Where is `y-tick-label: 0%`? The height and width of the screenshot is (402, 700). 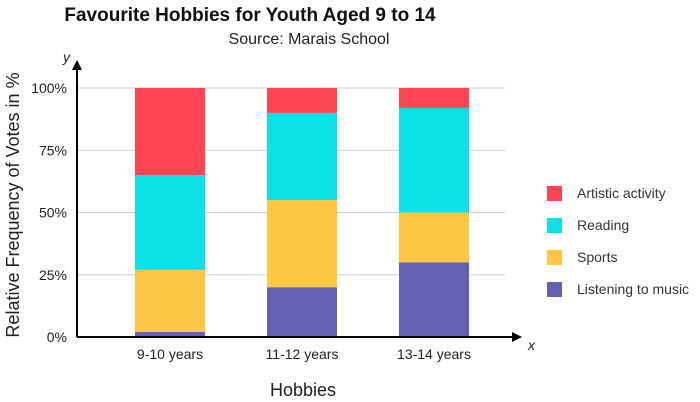
y-tick-label: 0% is located at coordinates (57, 337).